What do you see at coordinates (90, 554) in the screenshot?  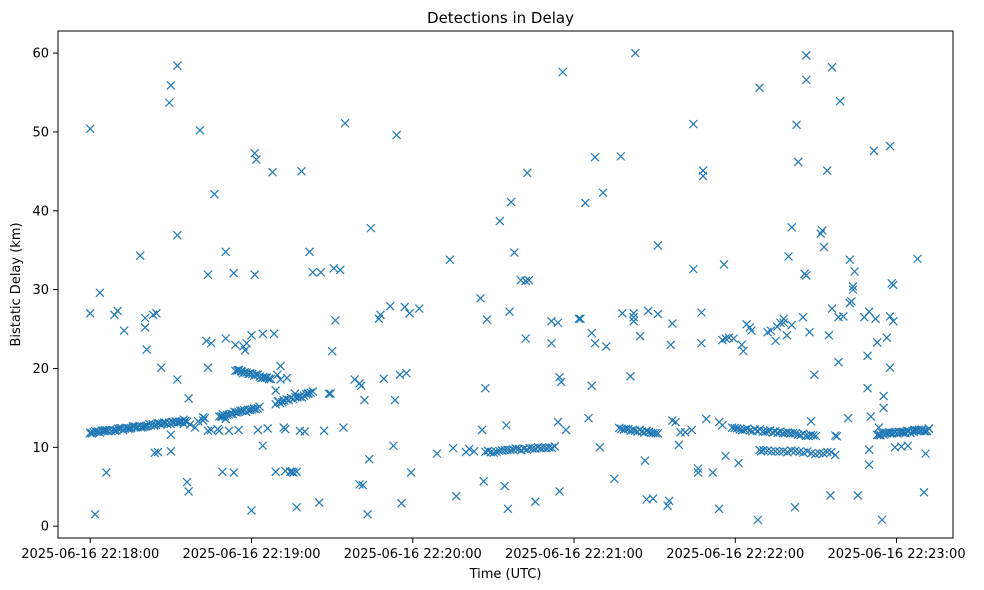 I see `x-tick-label: 2025-06-16 22:18:00` at bounding box center [90, 554].